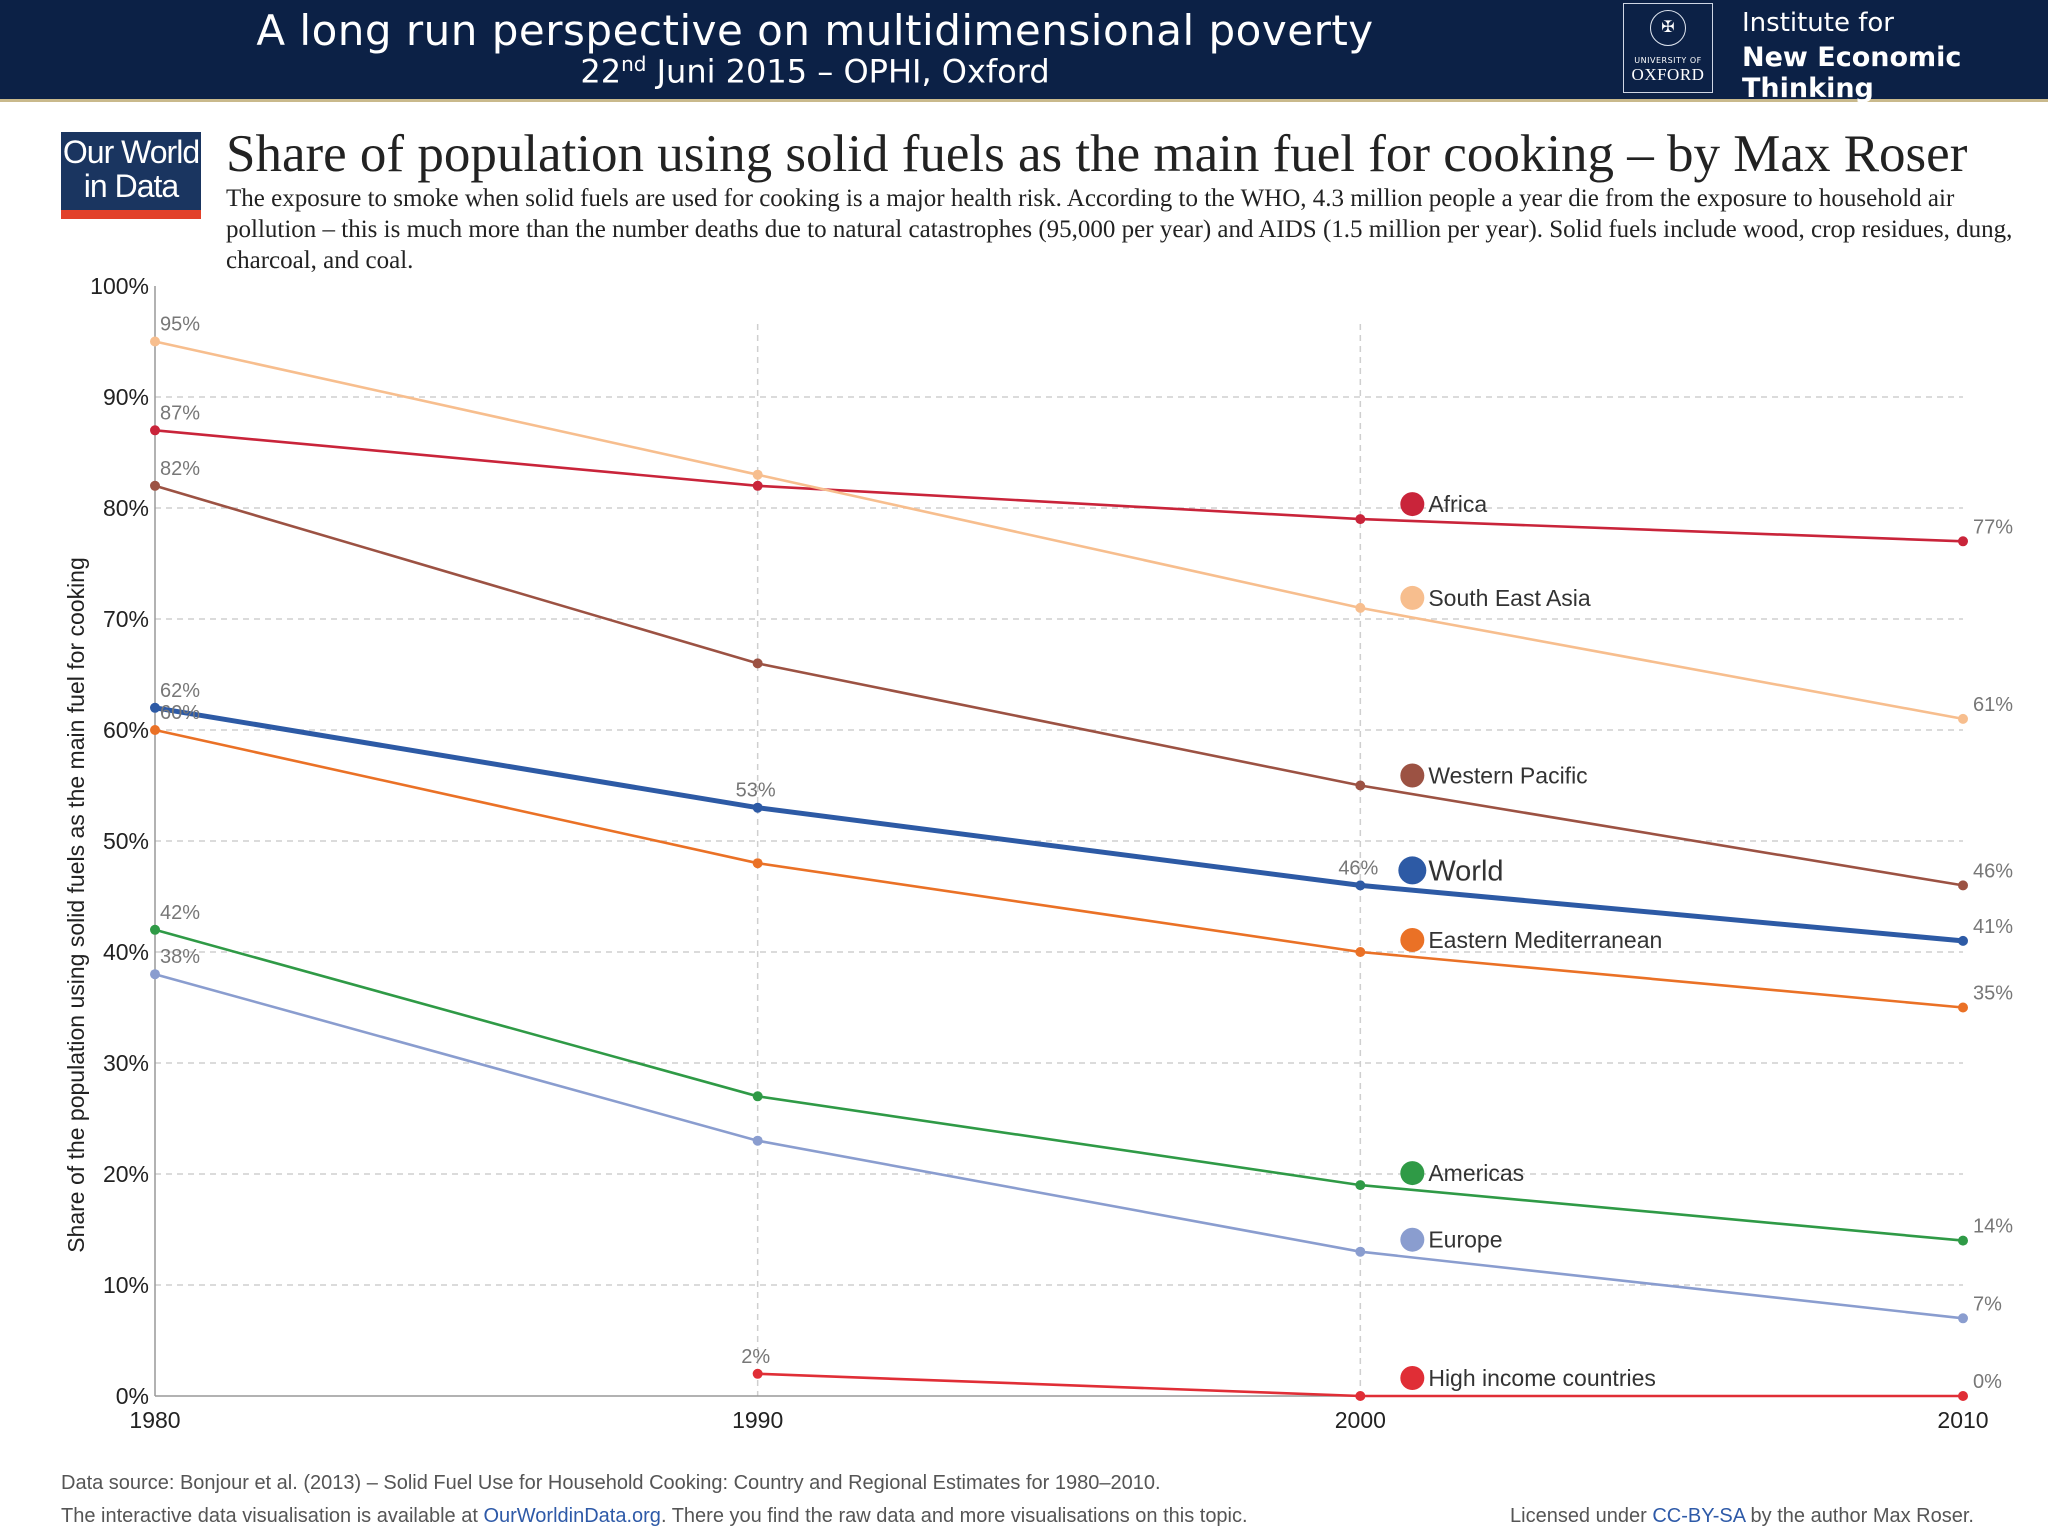 The width and height of the screenshot is (2048, 1536). I want to click on license-link: CC-BY-SA, so click(1698, 1516).